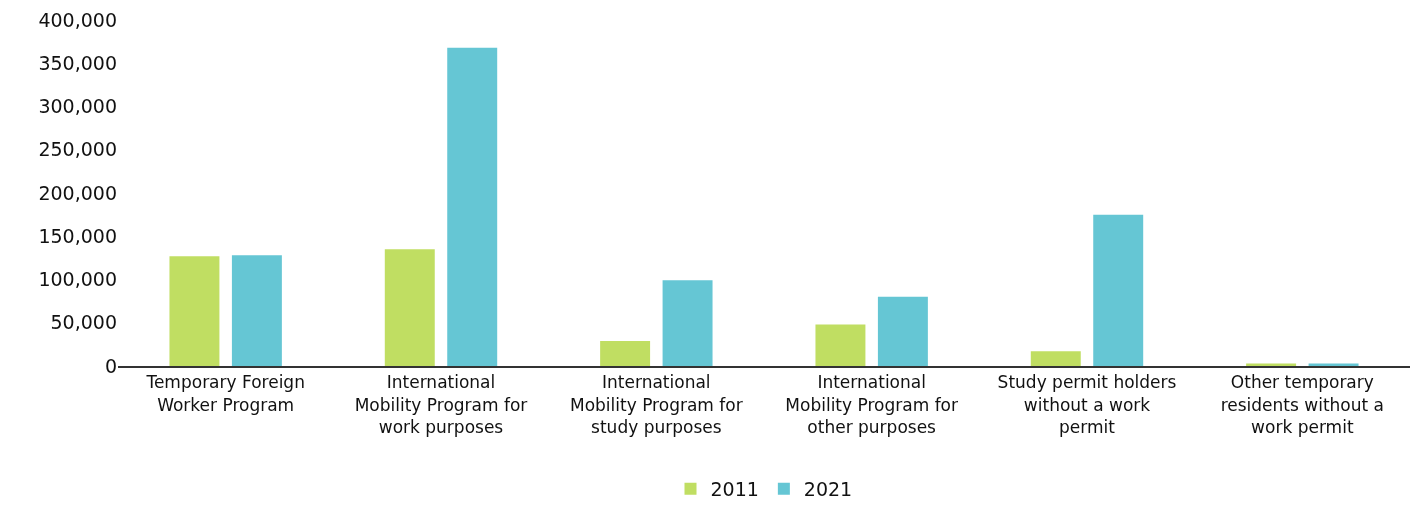 This screenshot has width=1418, height=516. What do you see at coordinates (225, 393) in the screenshot?
I see `x-tick-label: Temporary Foreign Worker Program` at bounding box center [225, 393].